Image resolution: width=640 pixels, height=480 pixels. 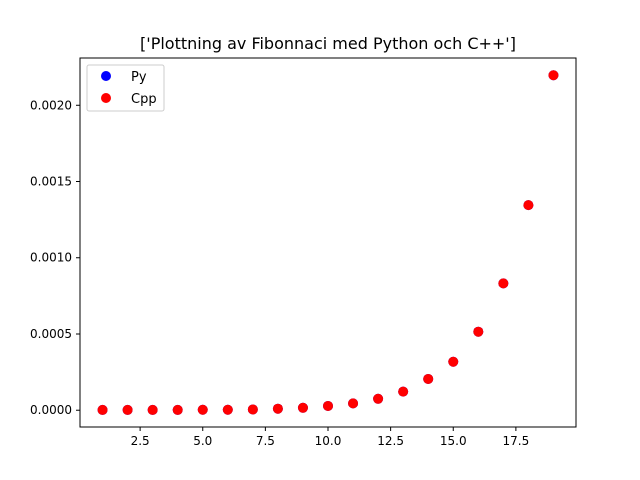 What do you see at coordinates (51, 410) in the screenshot?
I see `y-tick-label: 0.0000` at bounding box center [51, 410].